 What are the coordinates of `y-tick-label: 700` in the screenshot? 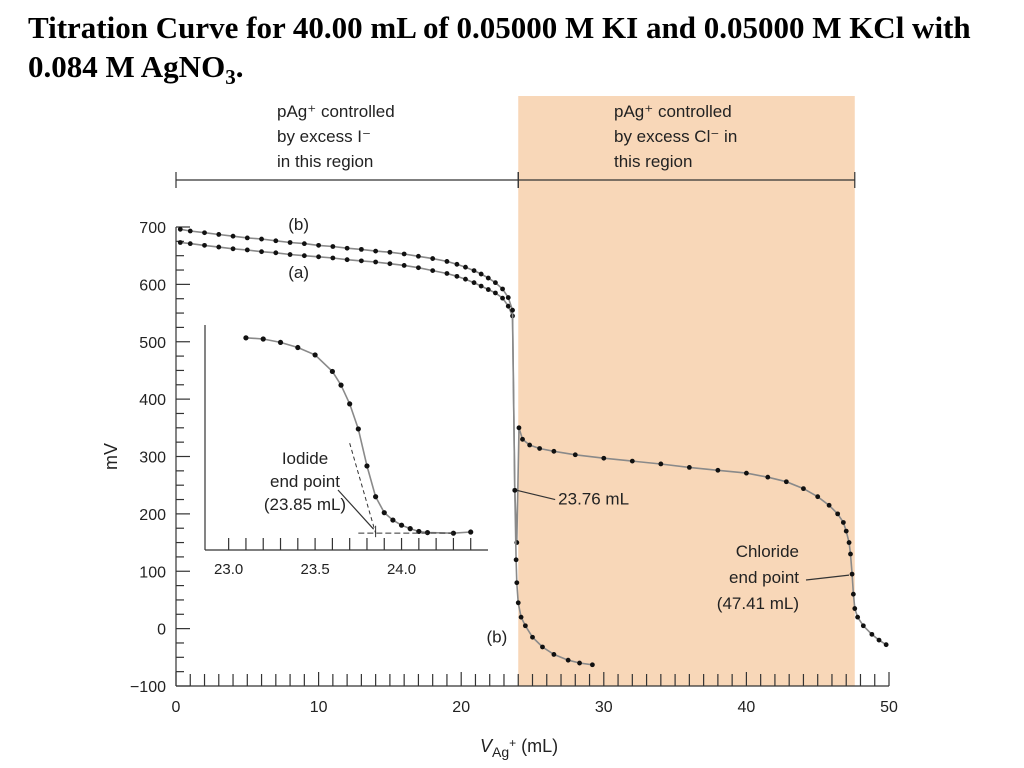 It's located at (152, 228).